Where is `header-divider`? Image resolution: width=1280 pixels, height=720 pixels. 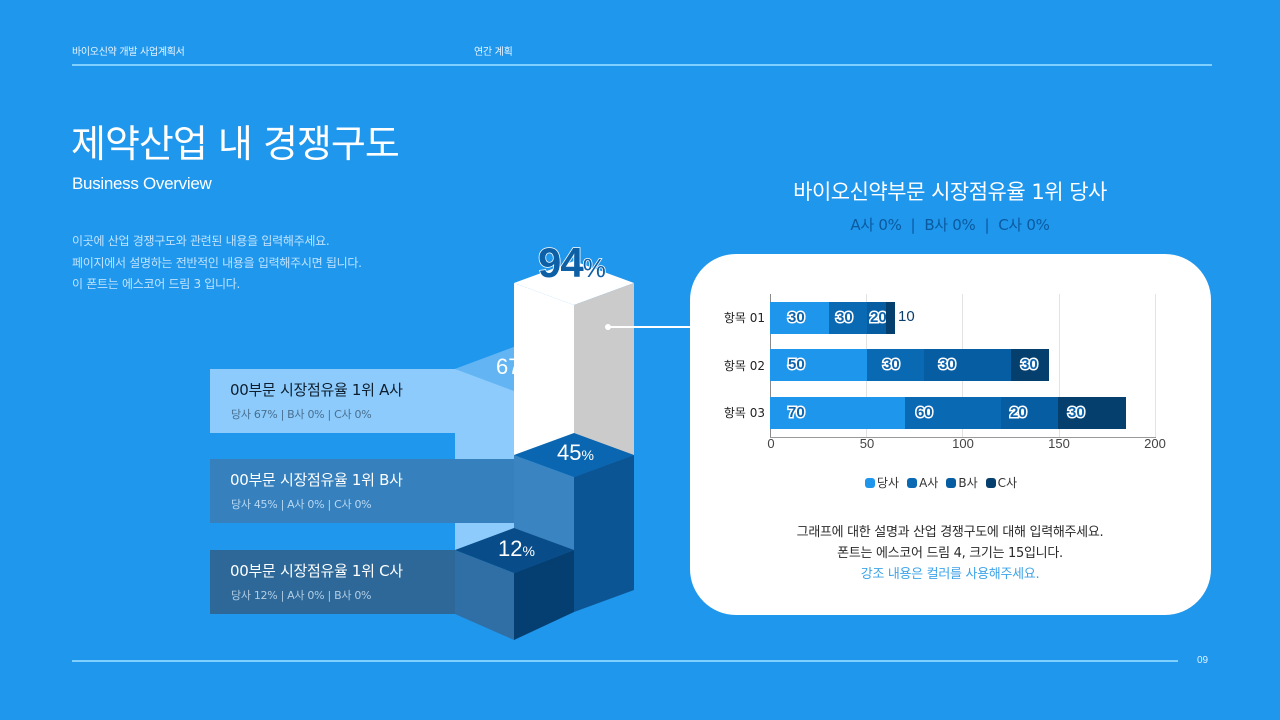 header-divider is located at coordinates (642, 65).